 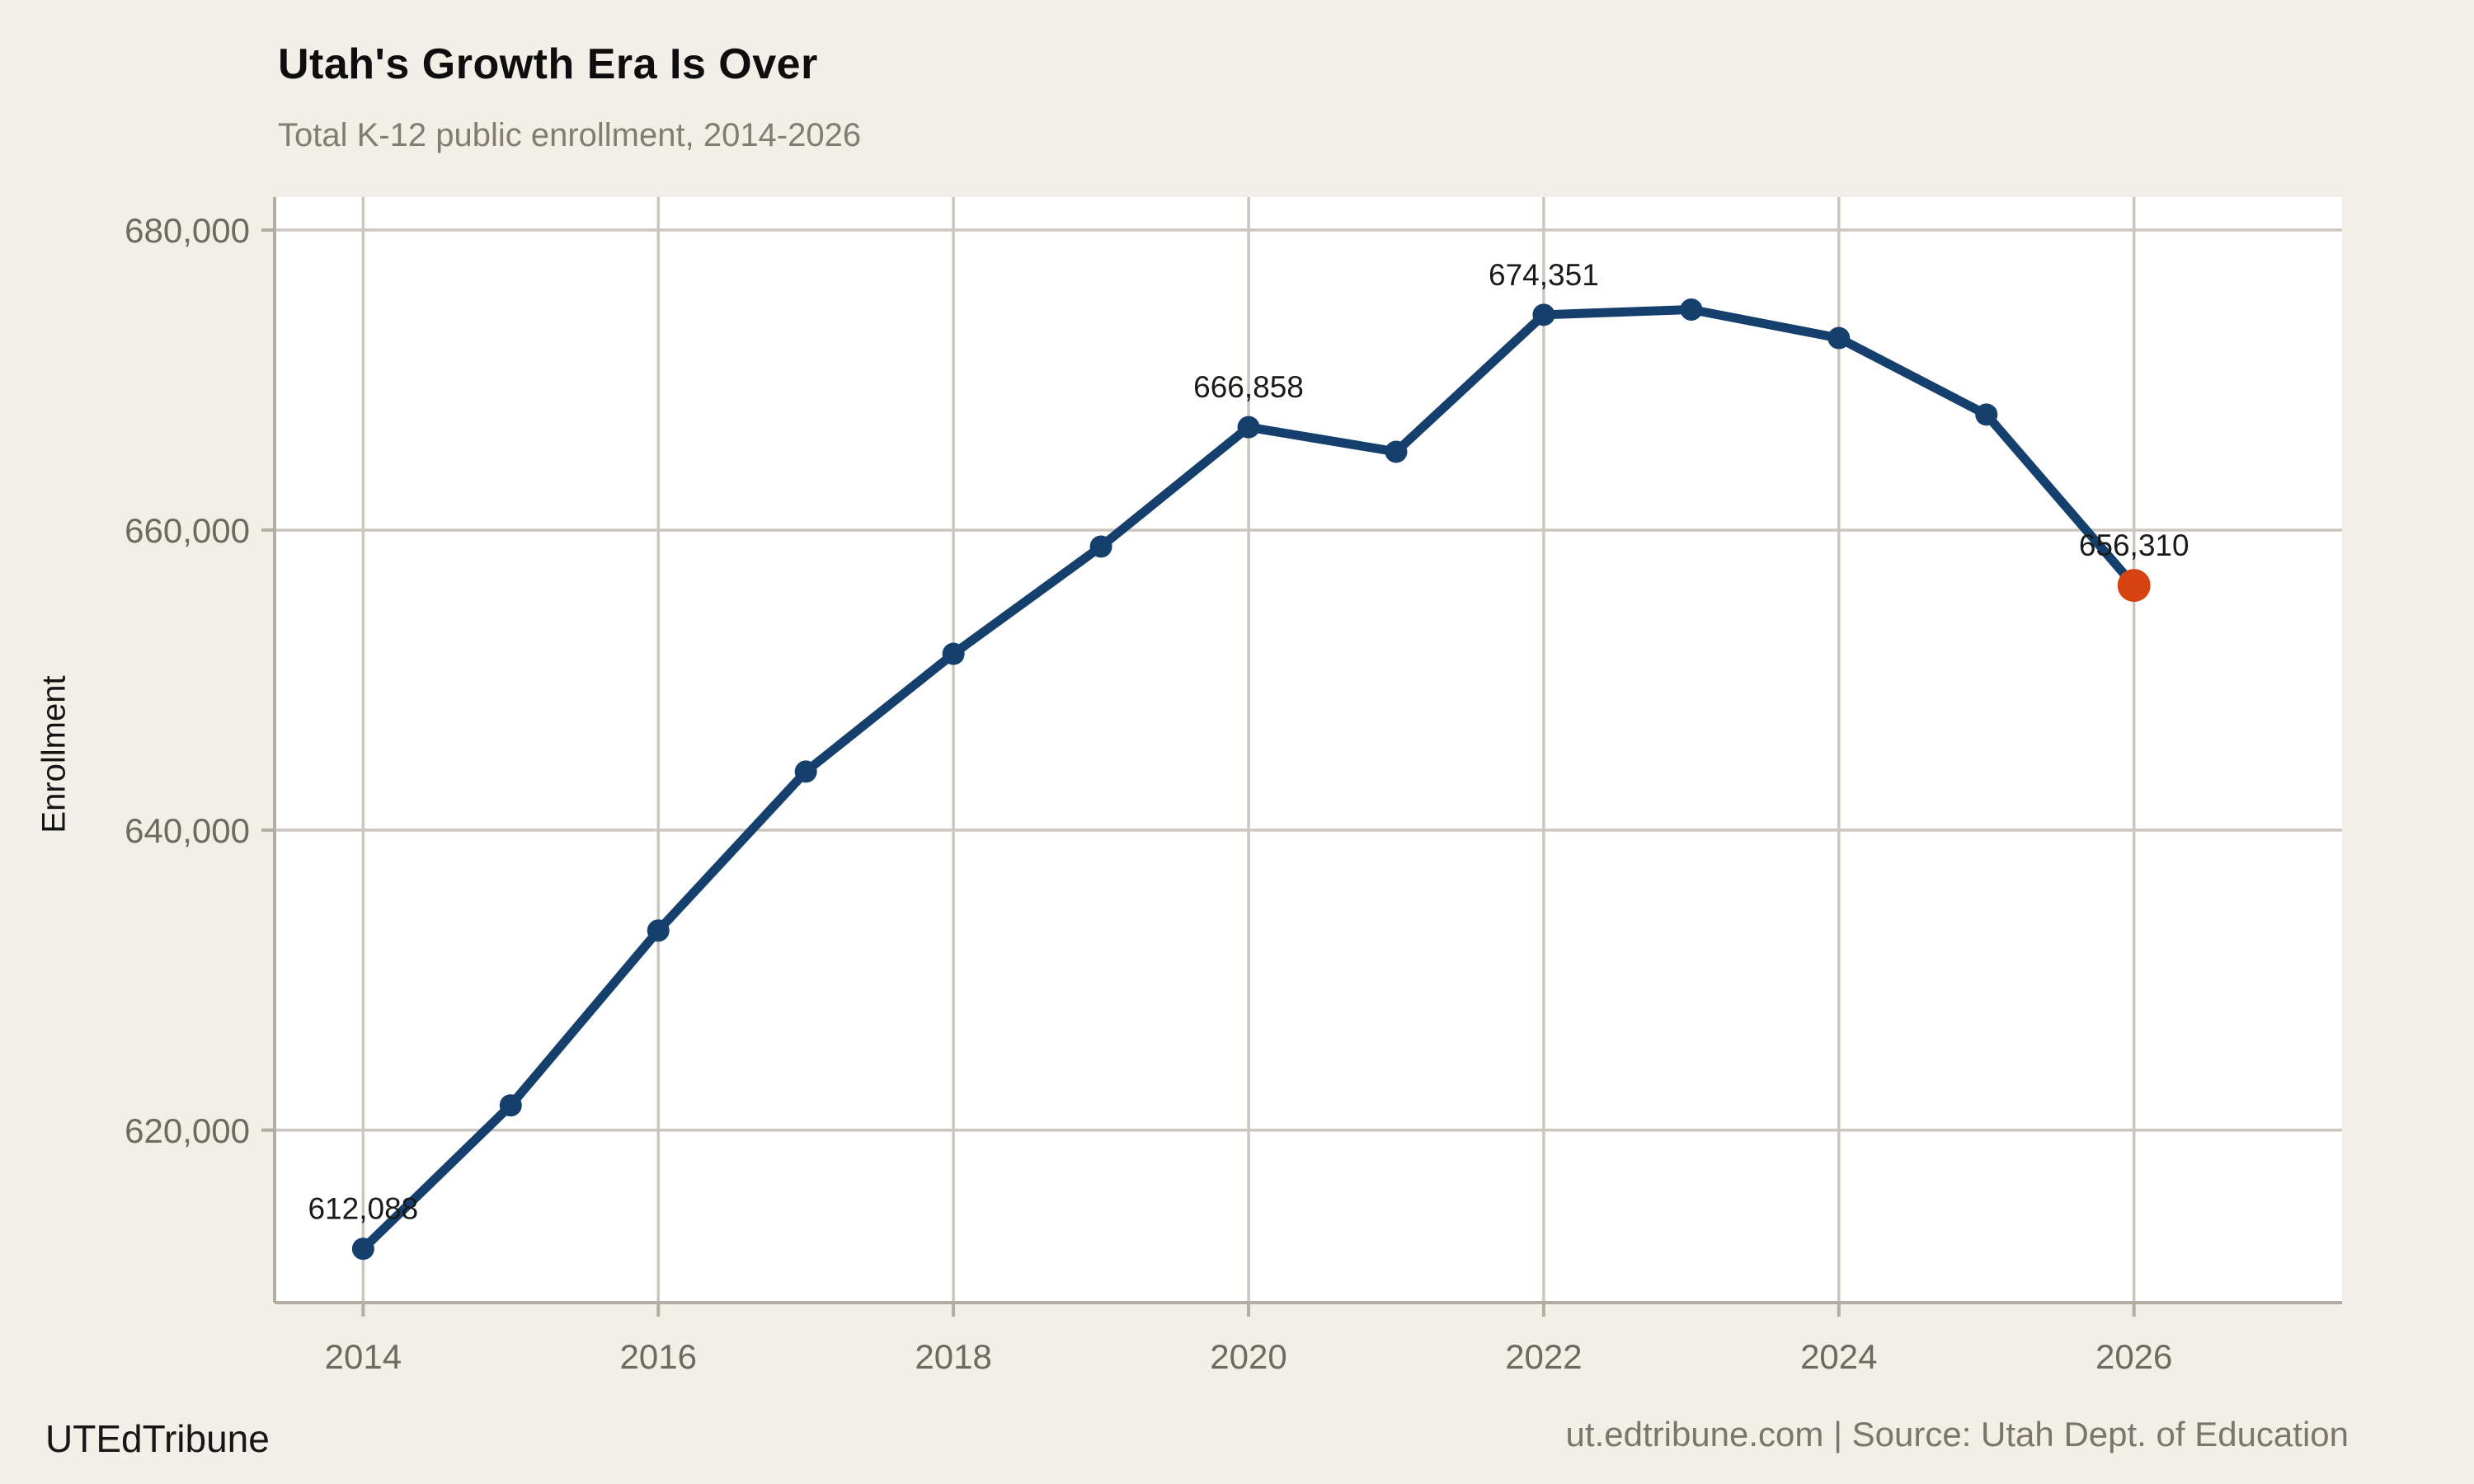 What do you see at coordinates (363, 1209) in the screenshot?
I see `data-point-label: 612,088` at bounding box center [363, 1209].